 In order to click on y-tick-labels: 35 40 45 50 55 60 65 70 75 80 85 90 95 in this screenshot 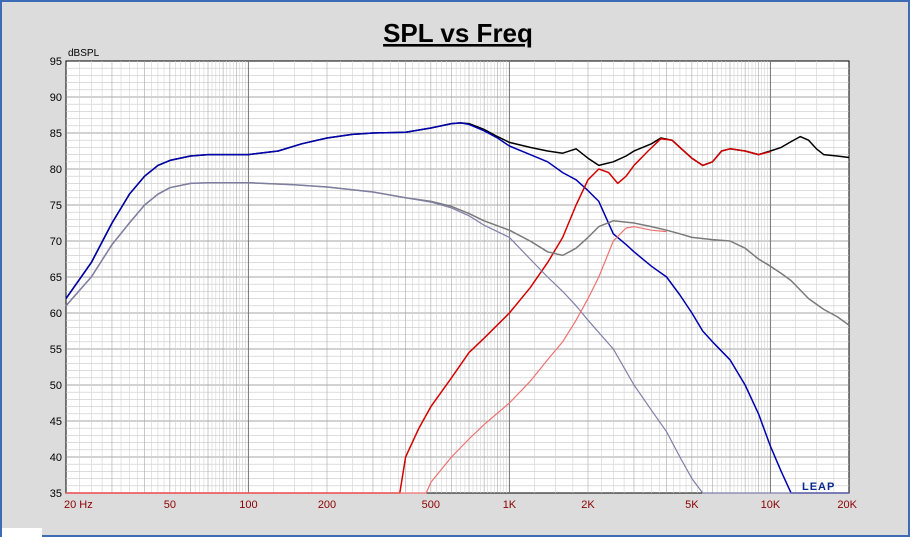, I will do `click(56, 278)`.